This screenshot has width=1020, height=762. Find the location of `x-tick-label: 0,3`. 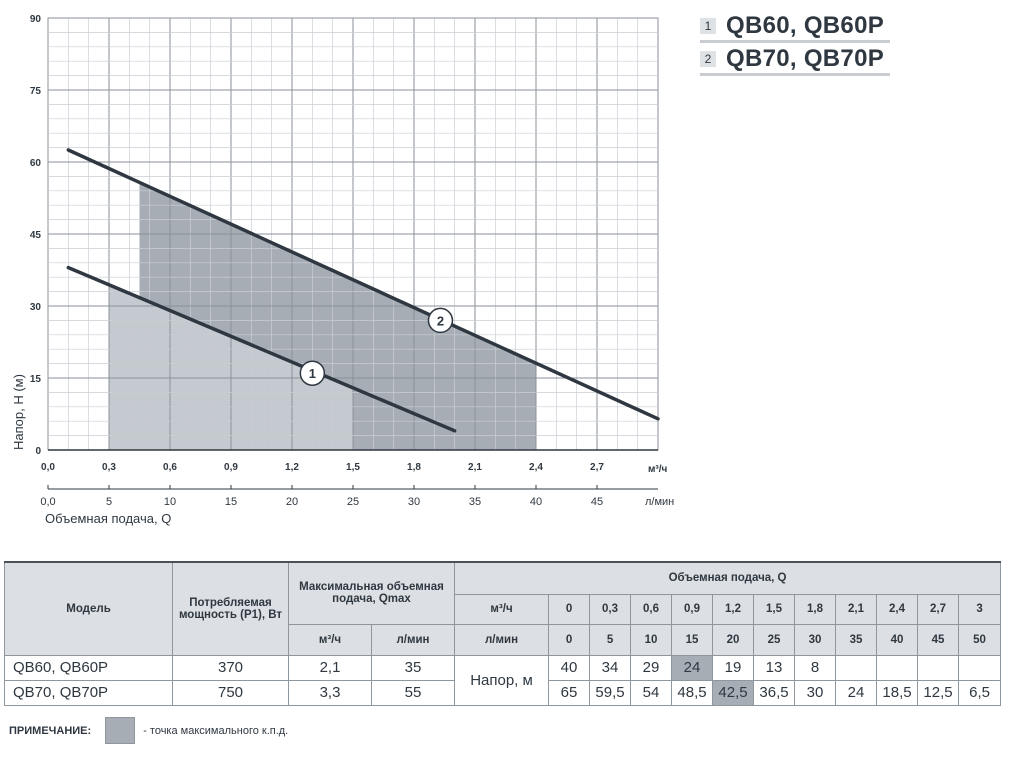

x-tick-label: 0,3 is located at coordinates (109, 467).